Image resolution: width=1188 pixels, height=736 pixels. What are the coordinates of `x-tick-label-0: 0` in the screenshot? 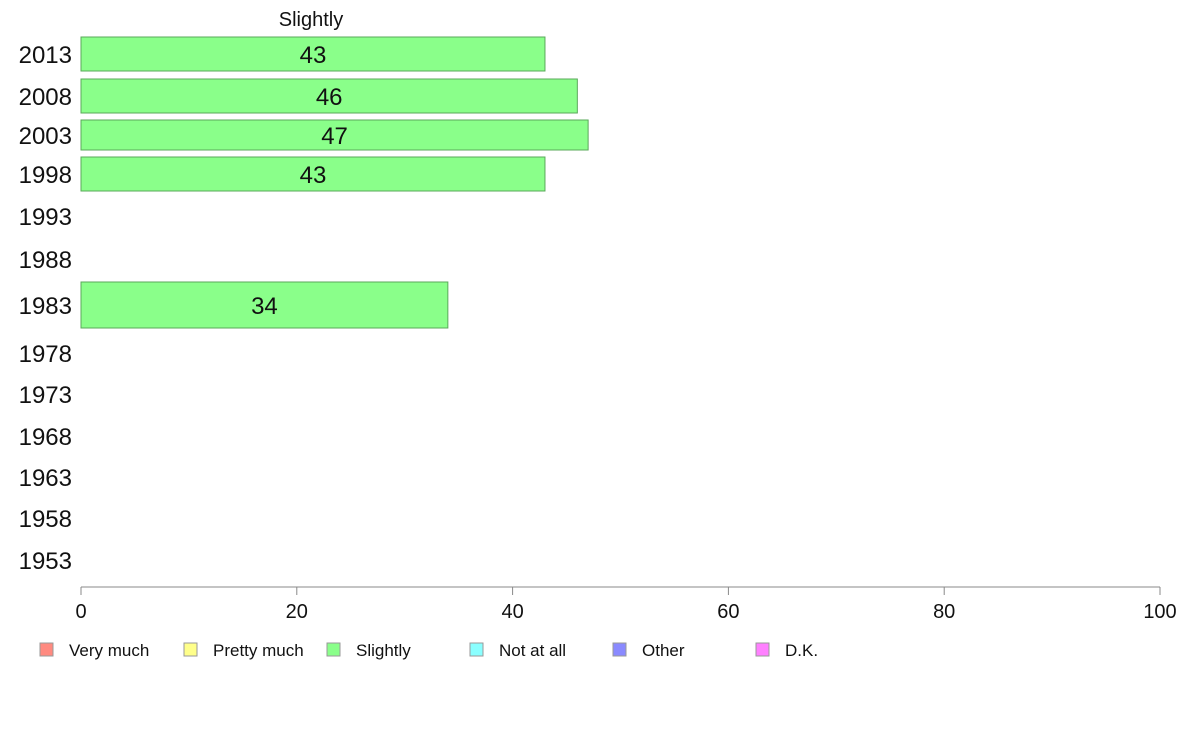 It's located at (80, 612).